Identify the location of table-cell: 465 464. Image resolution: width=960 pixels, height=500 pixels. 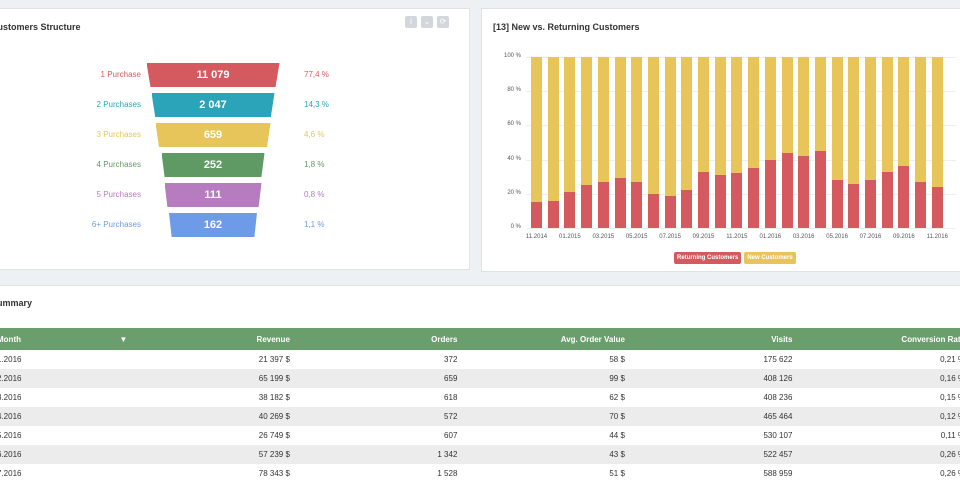
(714, 416).